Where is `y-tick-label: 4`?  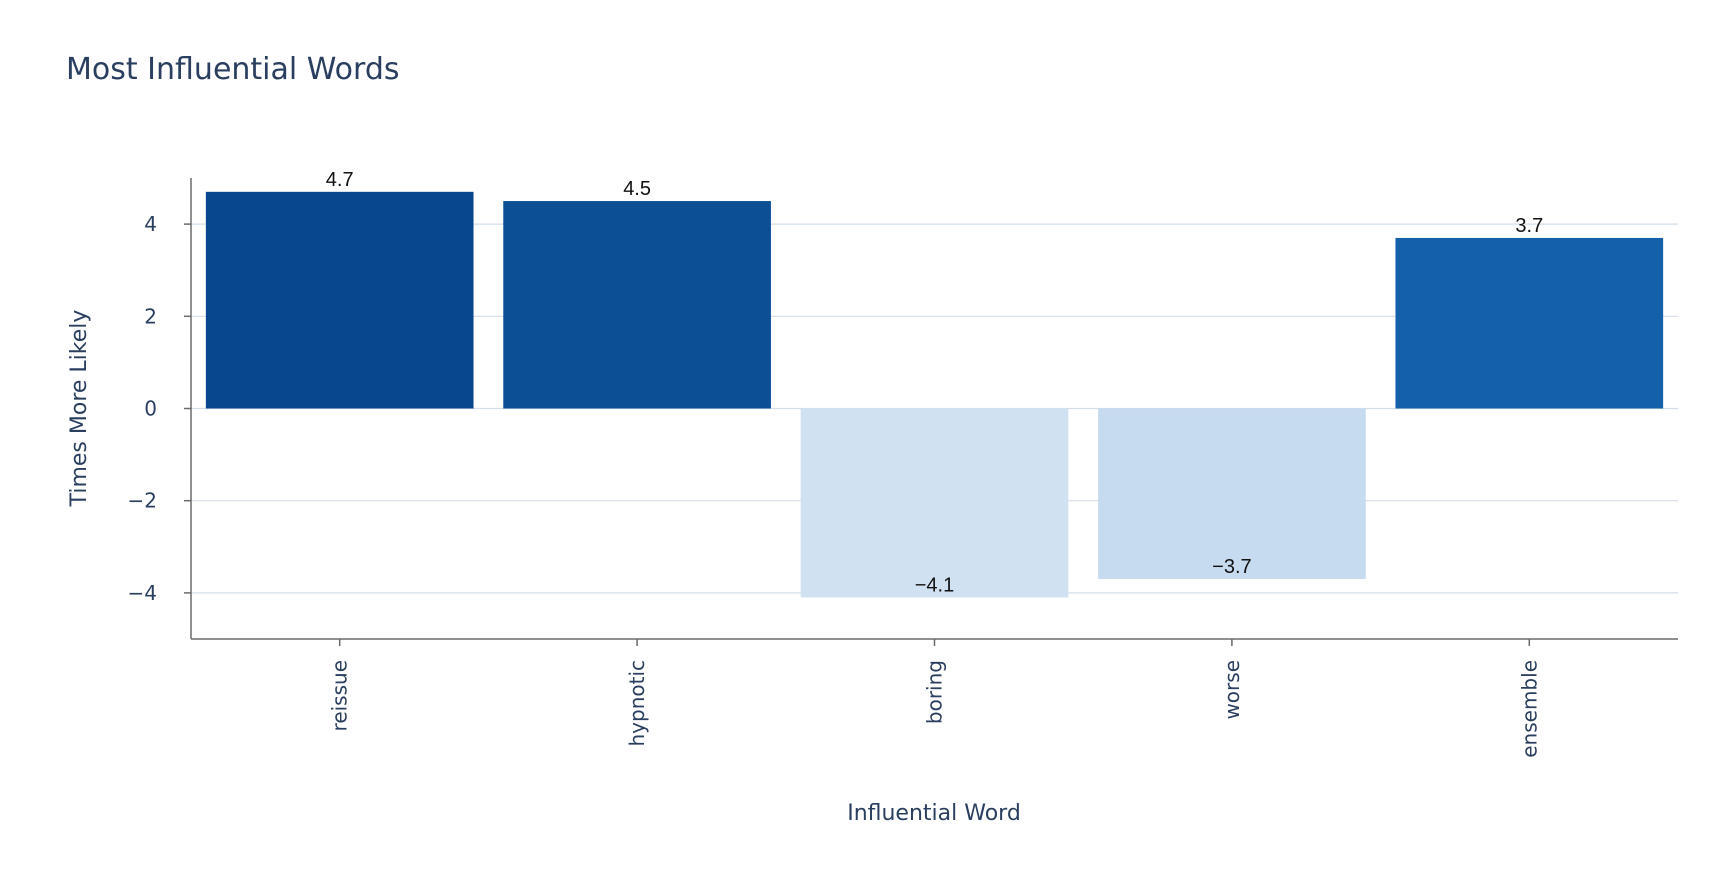
y-tick-label: 4 is located at coordinates (150, 224).